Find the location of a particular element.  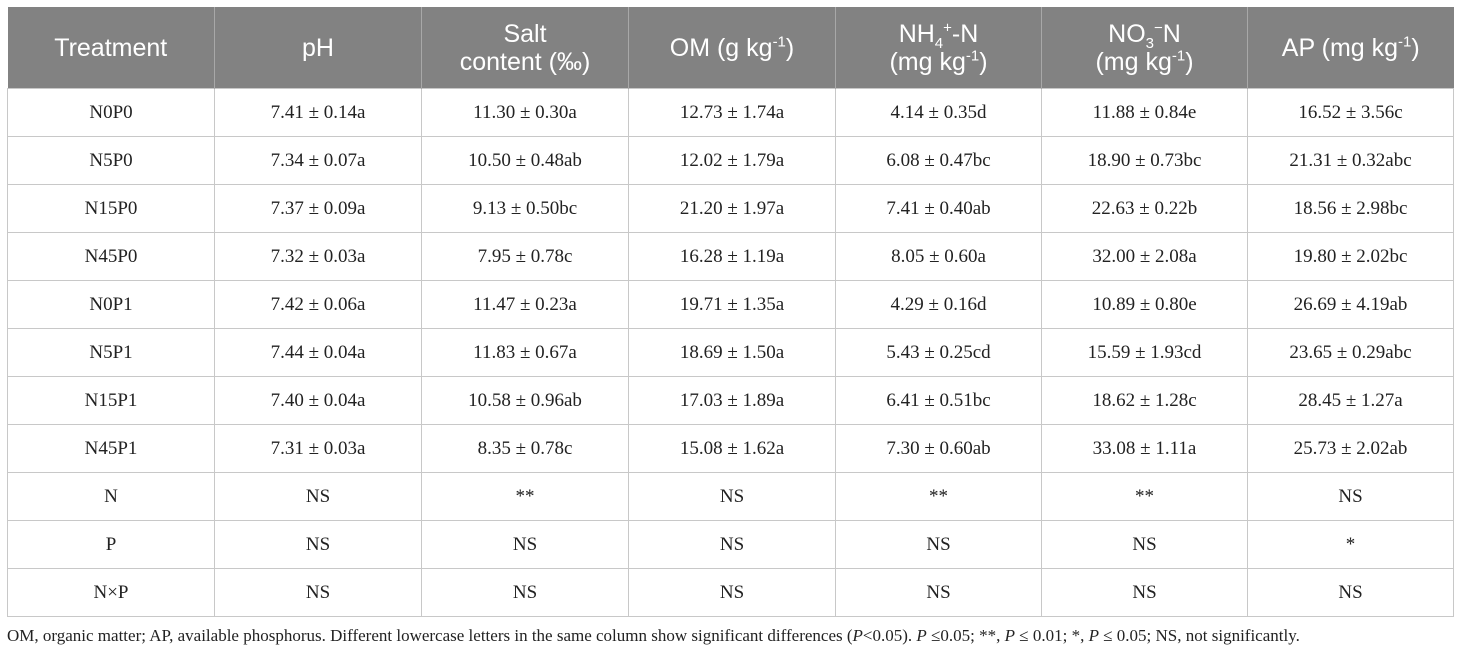

cell-no3-n: ** is located at coordinates (1144, 496).